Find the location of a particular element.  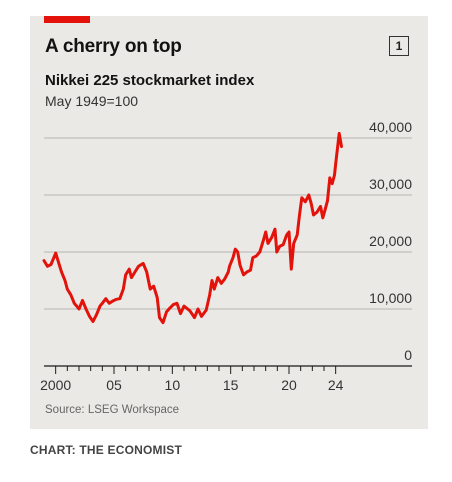

x-tick-label: 24 is located at coordinates (336, 385).